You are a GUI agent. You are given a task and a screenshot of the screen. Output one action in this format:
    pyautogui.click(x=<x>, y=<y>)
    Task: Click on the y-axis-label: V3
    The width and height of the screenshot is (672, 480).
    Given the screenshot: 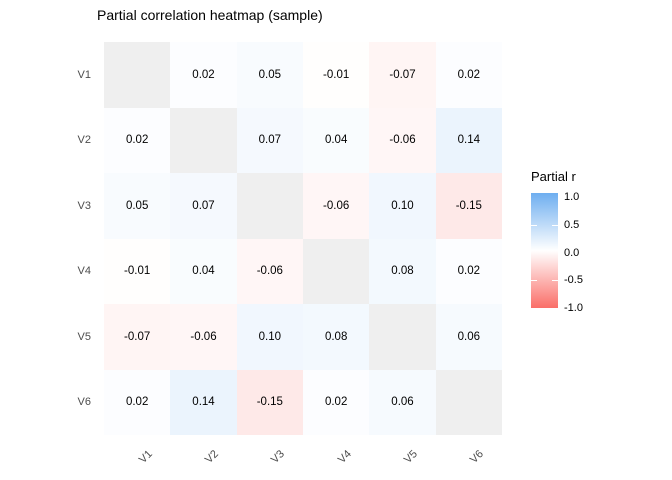 What is the action you would take?
    pyautogui.click(x=84, y=205)
    